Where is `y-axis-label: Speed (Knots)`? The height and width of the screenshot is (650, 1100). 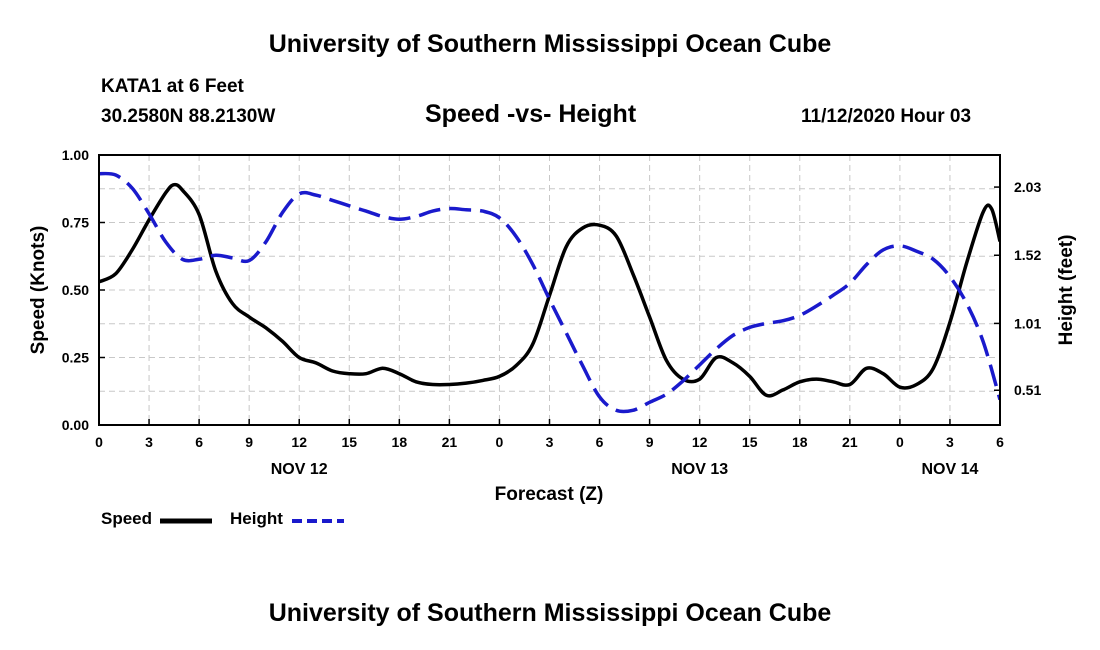
y-axis-label: Speed (Knots) is located at coordinates (38, 290).